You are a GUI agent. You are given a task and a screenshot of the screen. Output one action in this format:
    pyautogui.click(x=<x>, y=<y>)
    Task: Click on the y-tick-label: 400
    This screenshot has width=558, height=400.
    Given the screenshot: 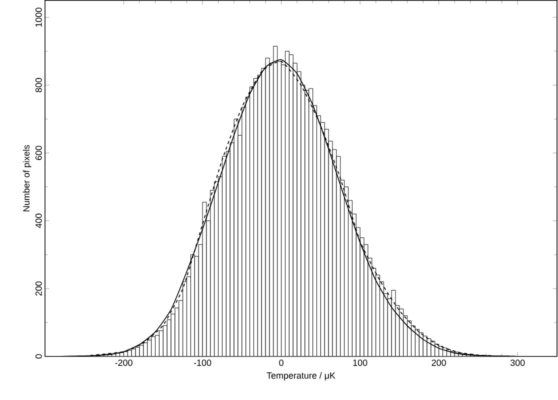 What is the action you would take?
    pyautogui.click(x=38, y=220)
    